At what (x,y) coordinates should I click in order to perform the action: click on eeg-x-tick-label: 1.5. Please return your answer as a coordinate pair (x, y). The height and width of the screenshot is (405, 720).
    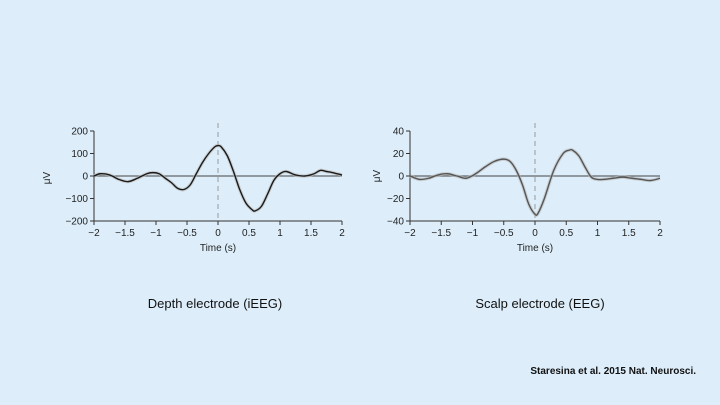
    Looking at the image, I should click on (629, 233).